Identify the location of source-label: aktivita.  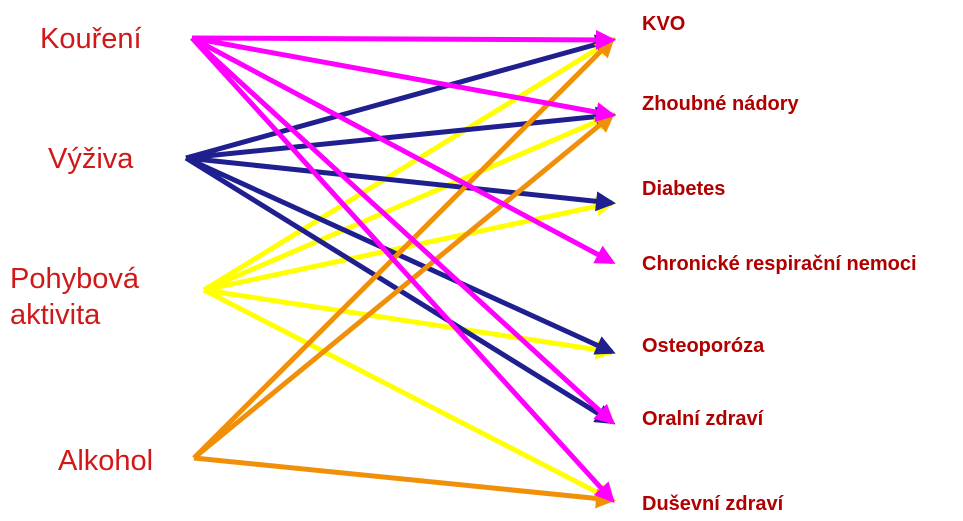
(55, 315).